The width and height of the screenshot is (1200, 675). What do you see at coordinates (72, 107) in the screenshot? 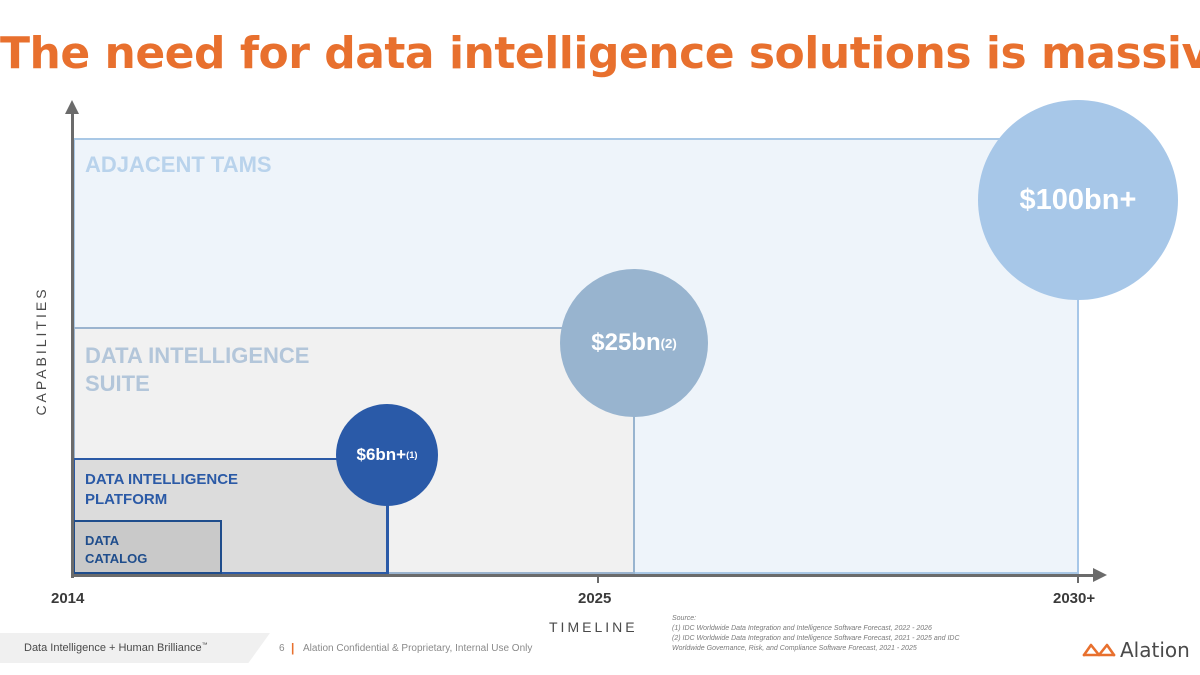
I see `y-axis-arrow-icon` at bounding box center [72, 107].